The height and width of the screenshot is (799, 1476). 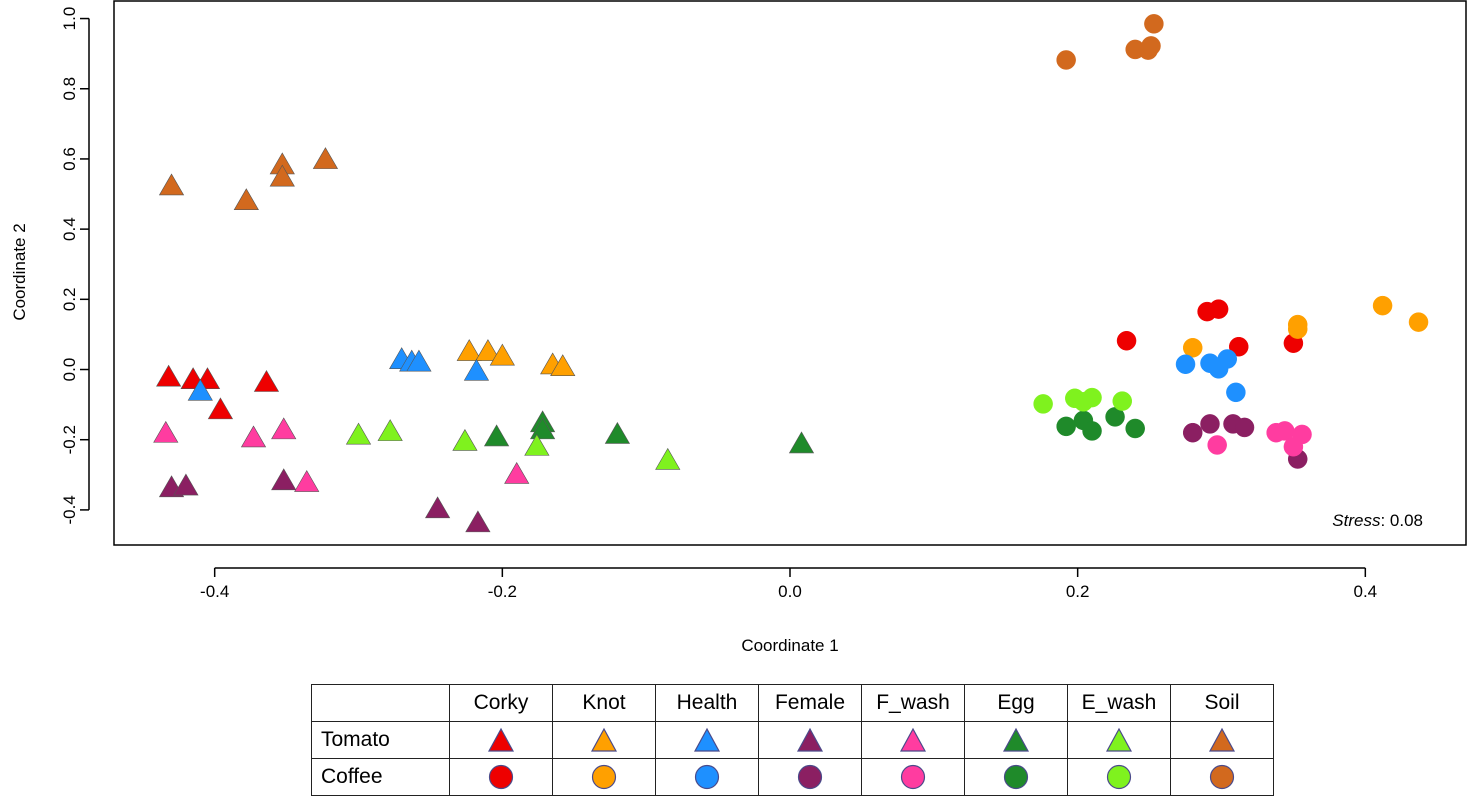 What do you see at coordinates (75, 266) in the screenshot?
I see `y-axis: -0.4 -0.2 0.0 0.2 0.4 0.6 0.8 1.0` at bounding box center [75, 266].